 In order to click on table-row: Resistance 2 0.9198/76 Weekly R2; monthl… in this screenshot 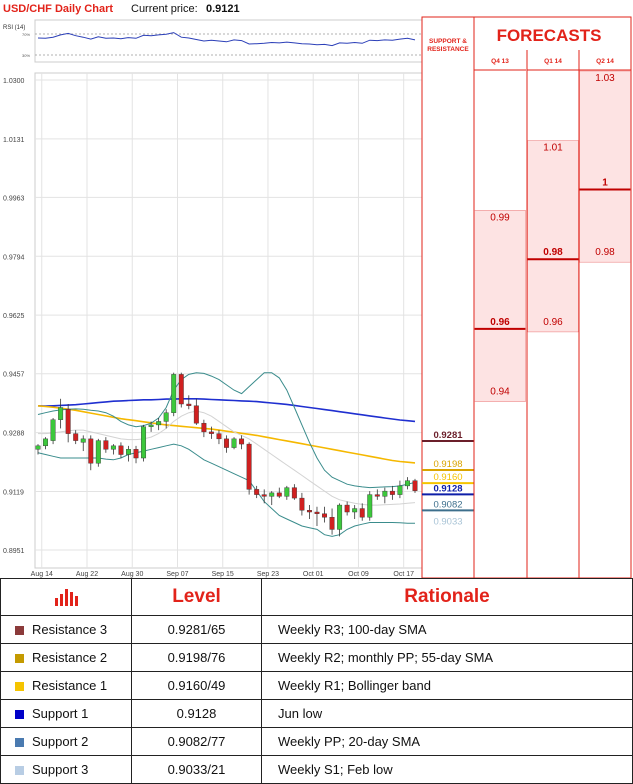, I will do `click(316, 657)`.